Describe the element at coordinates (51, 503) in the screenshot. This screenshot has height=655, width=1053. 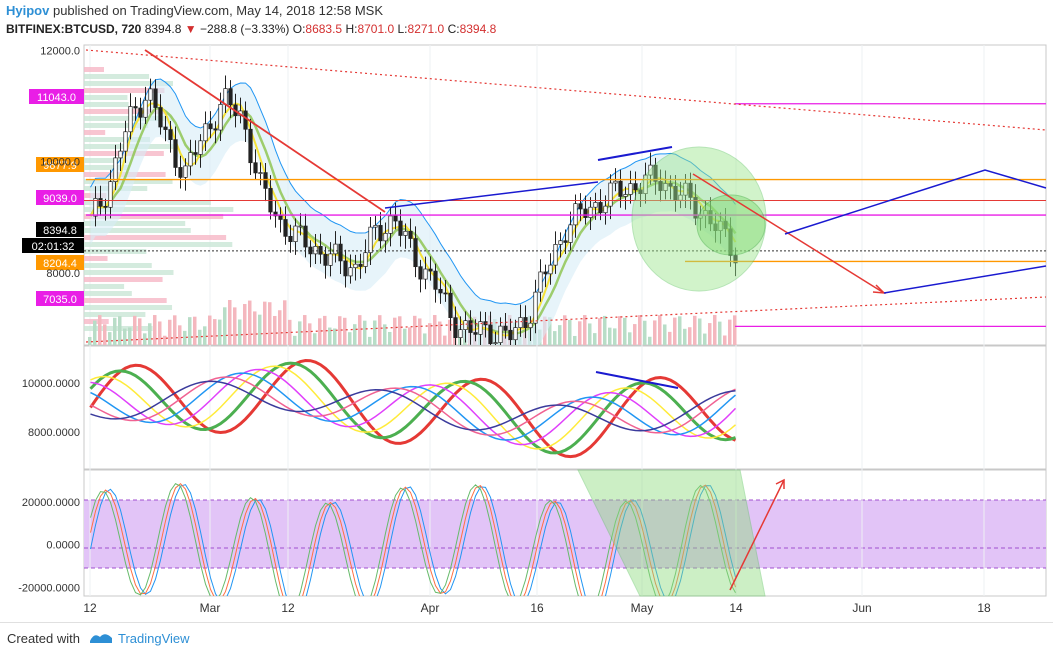
I see `y-tick-label: 20000.0000` at that location.